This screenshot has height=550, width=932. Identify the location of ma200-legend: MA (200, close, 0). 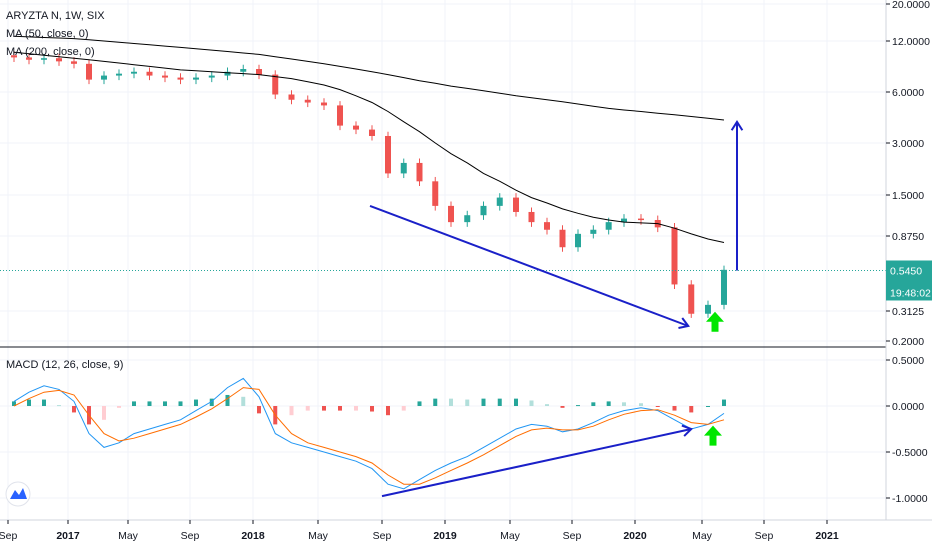
(50, 52).